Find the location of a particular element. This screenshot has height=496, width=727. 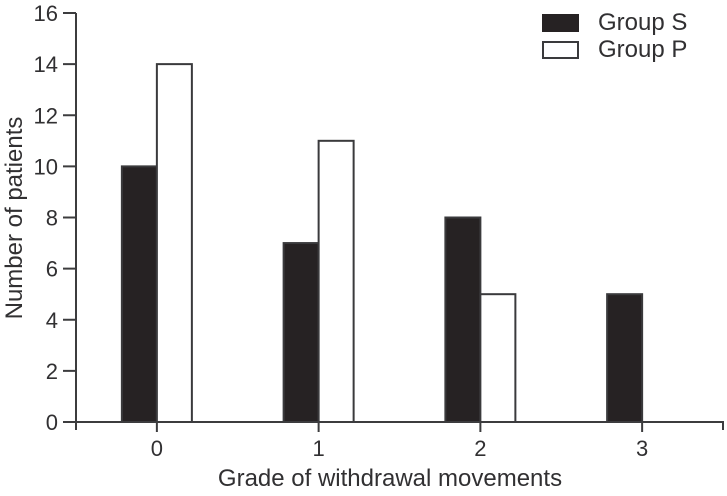

legend-item-group-p: Group P is located at coordinates (615, 49).